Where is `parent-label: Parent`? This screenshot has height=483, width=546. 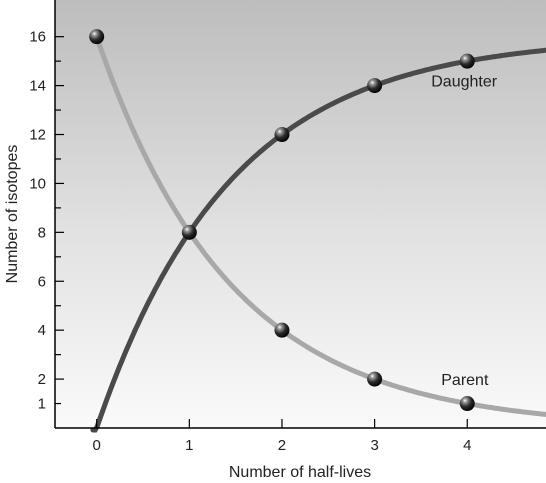
parent-label: Parent is located at coordinates (465, 380).